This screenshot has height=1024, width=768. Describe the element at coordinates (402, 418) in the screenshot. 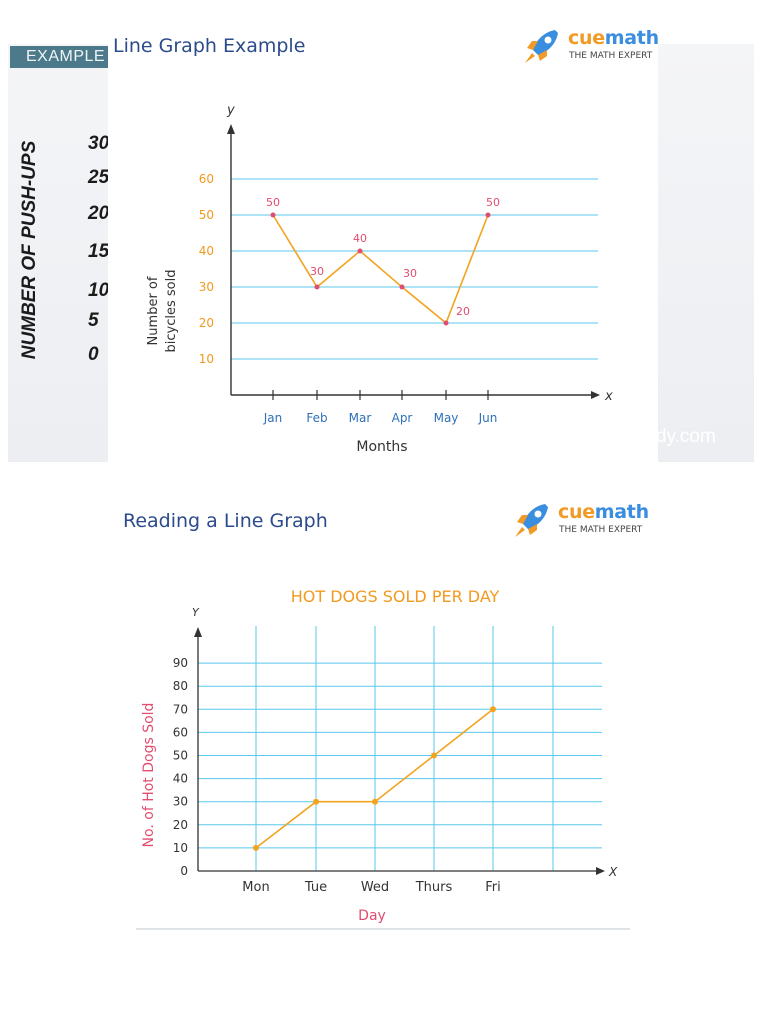

I see `x-tick-label: Apr` at that location.